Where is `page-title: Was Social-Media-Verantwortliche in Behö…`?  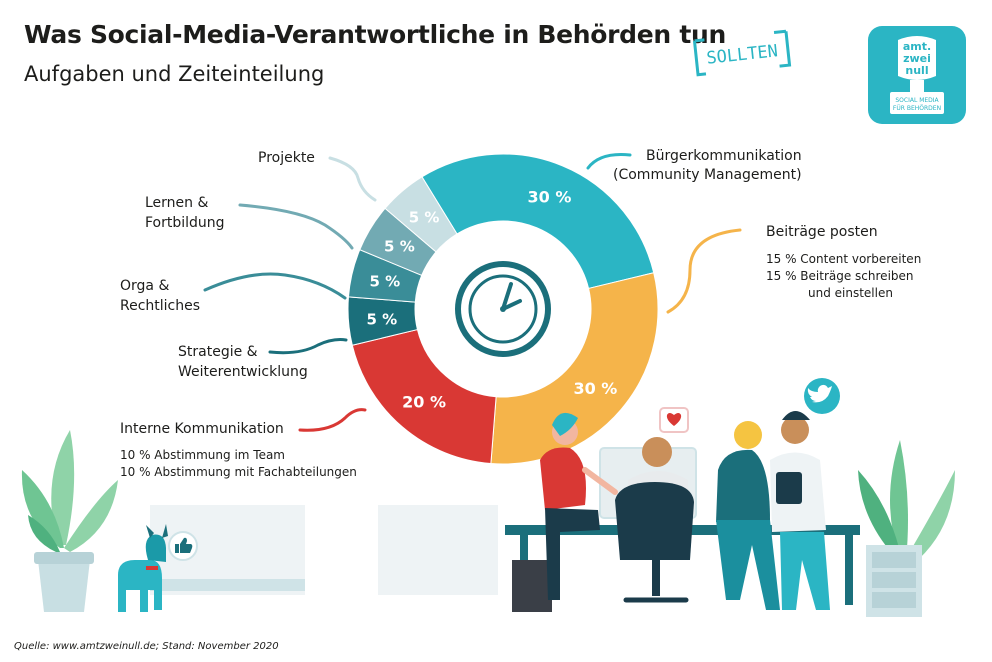 page-title: Was Social-Media-Verantwortliche in Behö… is located at coordinates (375, 34).